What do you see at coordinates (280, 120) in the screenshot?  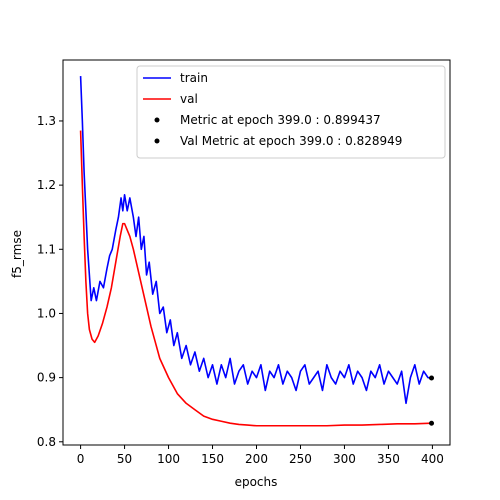 I see `legend-entry-marker-1-label: Metric at epoch 399.0 : 0.899437` at bounding box center [280, 120].